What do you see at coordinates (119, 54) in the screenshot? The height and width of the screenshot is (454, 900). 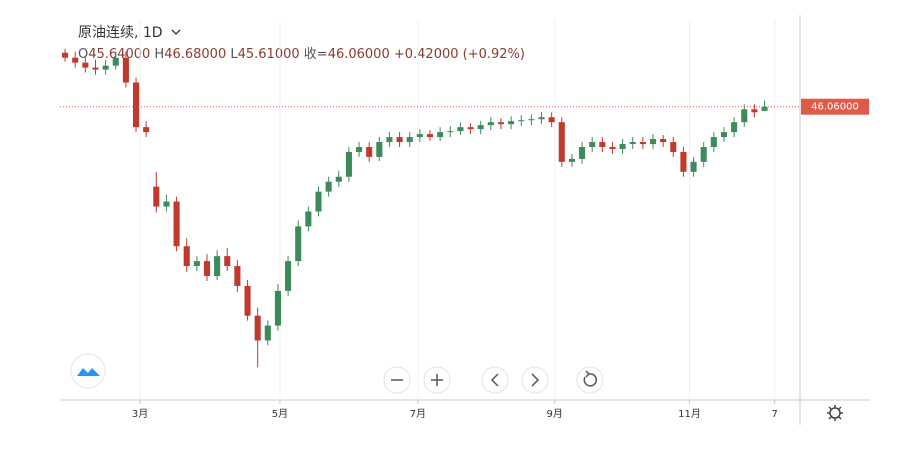 I see `ohlc-value: 45.64000` at bounding box center [119, 54].